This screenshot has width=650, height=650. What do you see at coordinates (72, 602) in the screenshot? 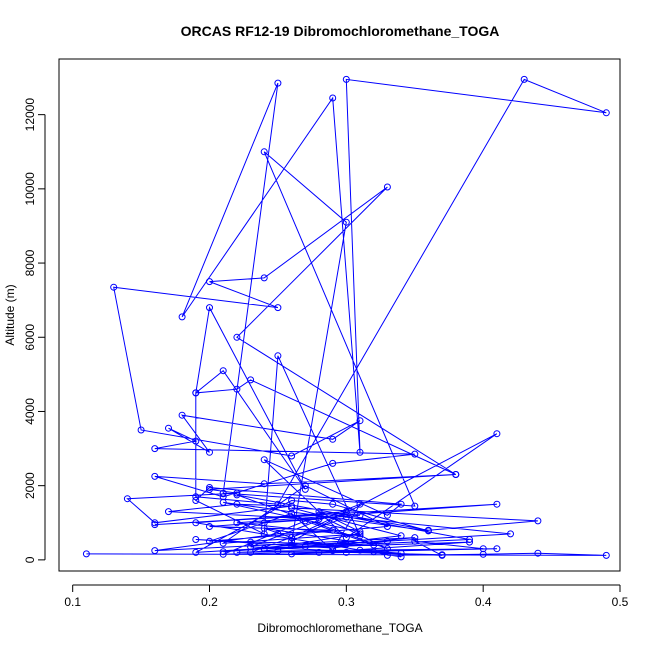
I see `x-tick-label: 0.1` at bounding box center [72, 602].